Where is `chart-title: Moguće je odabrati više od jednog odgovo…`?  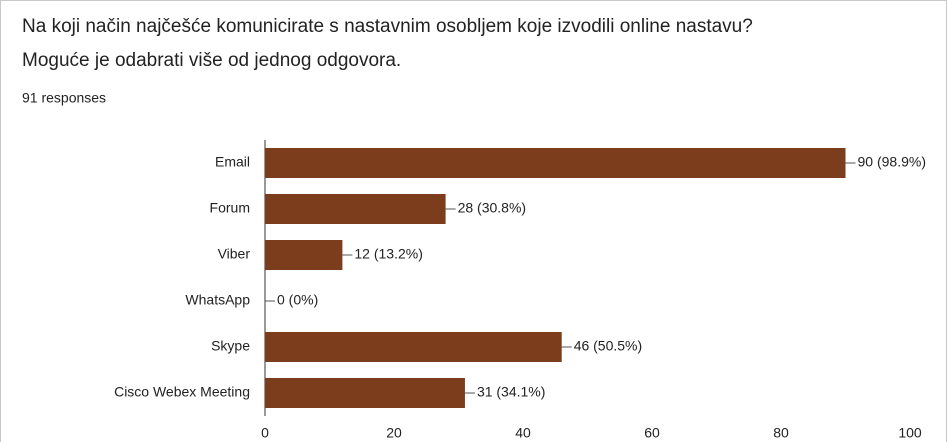 chart-title: Moguće je odabrati više od jednog odgovo… is located at coordinates (211, 60).